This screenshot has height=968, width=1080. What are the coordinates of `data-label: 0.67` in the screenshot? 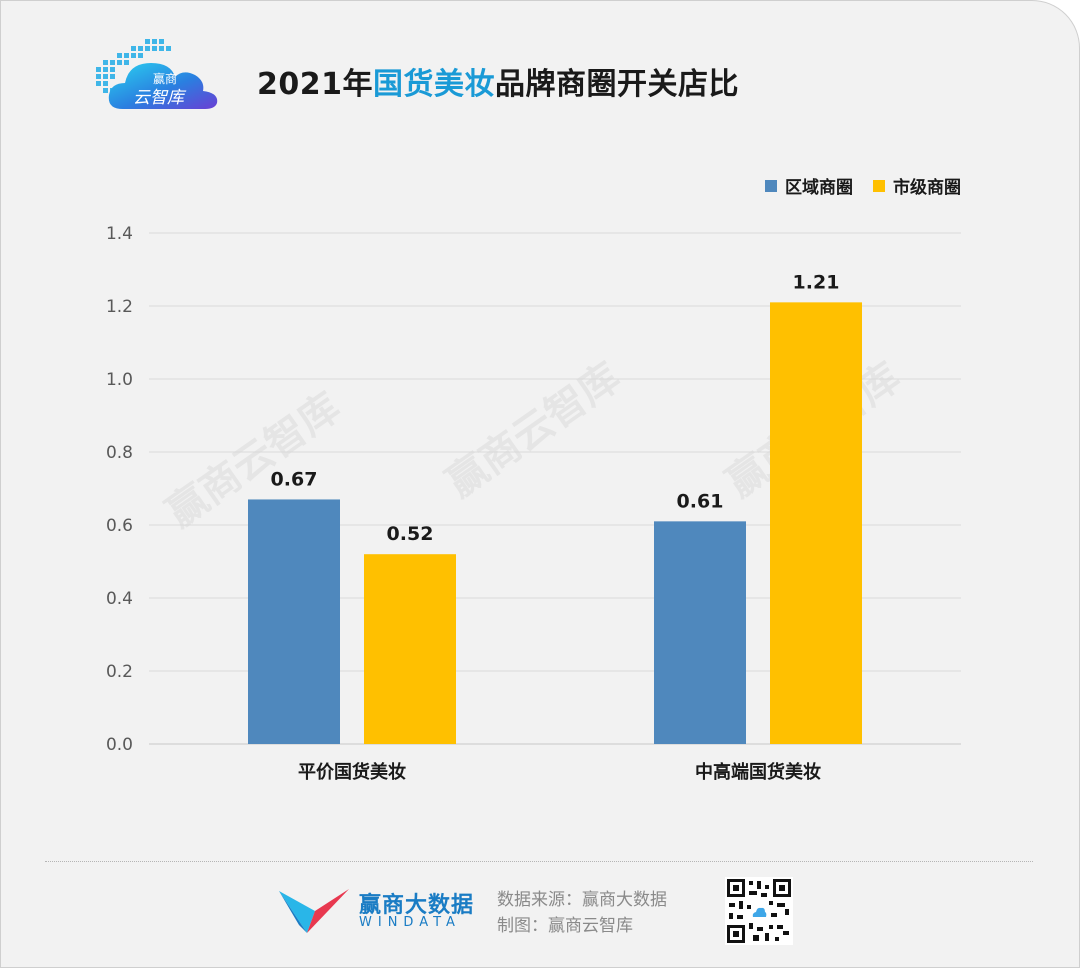 It's located at (294, 479).